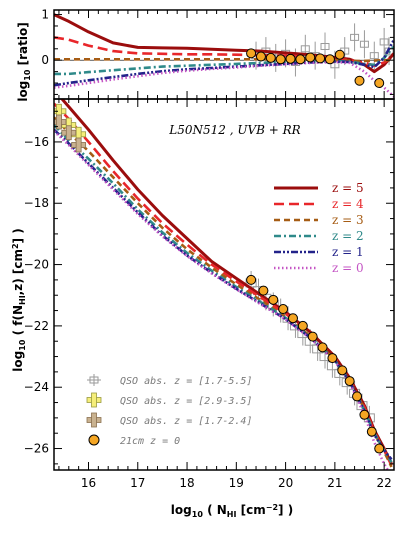  I want to click on legend-label: z = 3, so click(348, 220).